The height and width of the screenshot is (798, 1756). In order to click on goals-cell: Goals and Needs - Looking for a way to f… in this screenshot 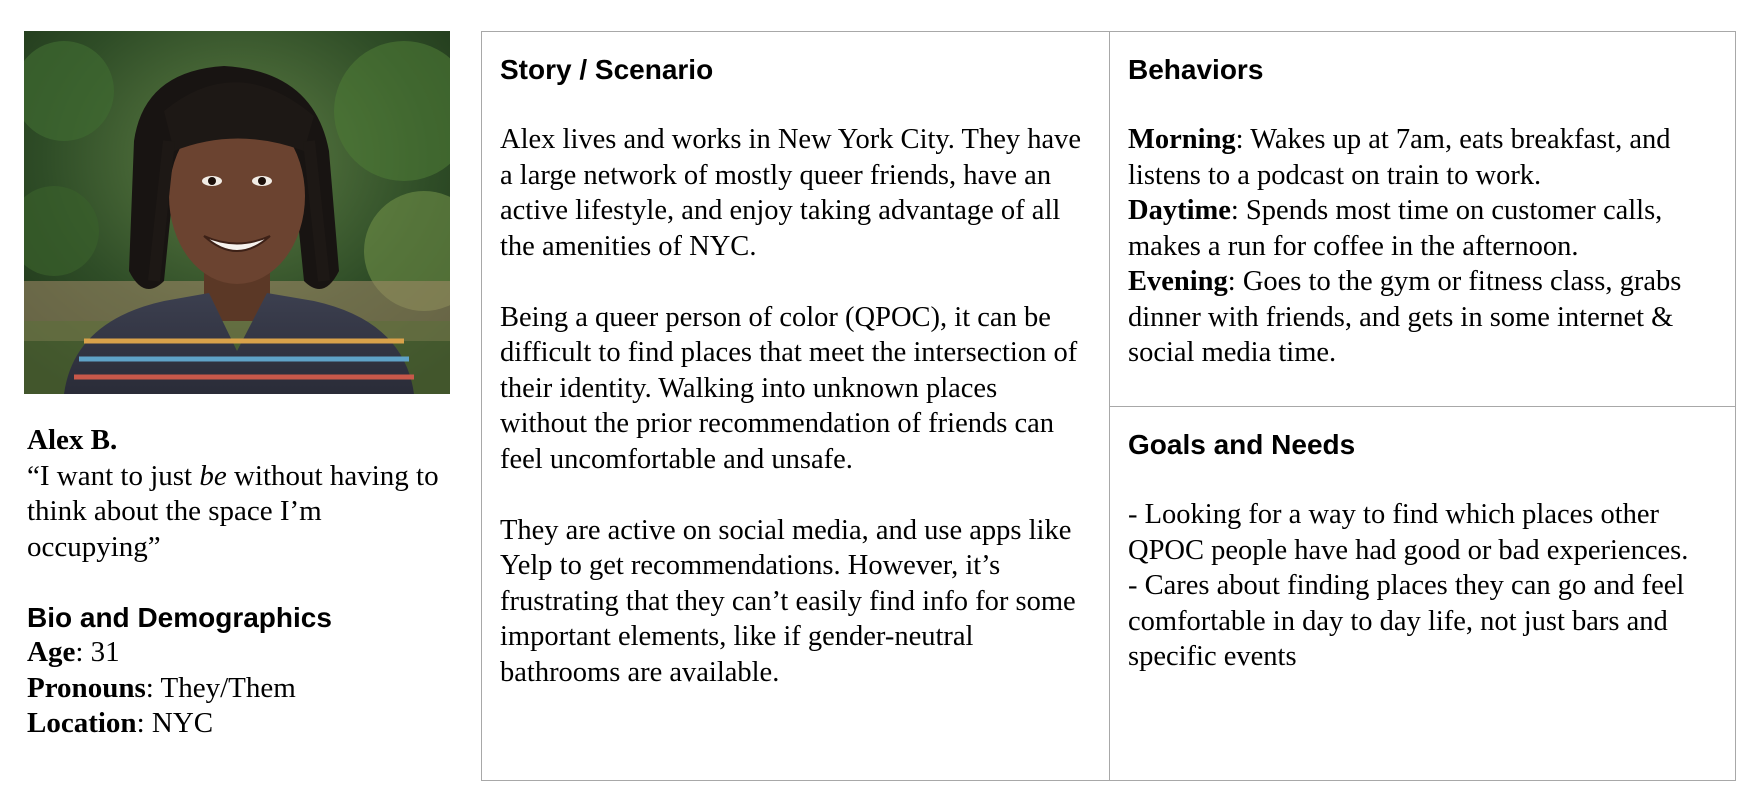, I will do `click(1428, 551)`.